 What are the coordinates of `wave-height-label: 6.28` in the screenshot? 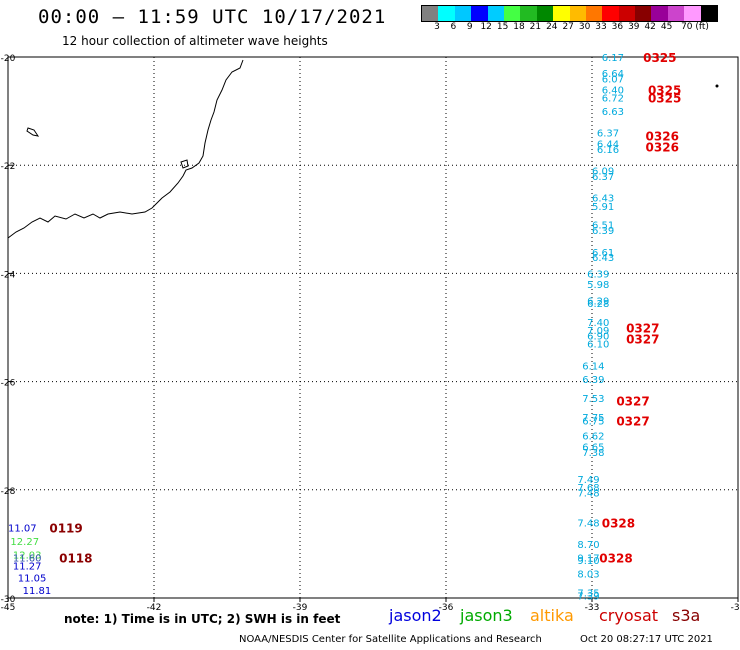 It's located at (598, 304).